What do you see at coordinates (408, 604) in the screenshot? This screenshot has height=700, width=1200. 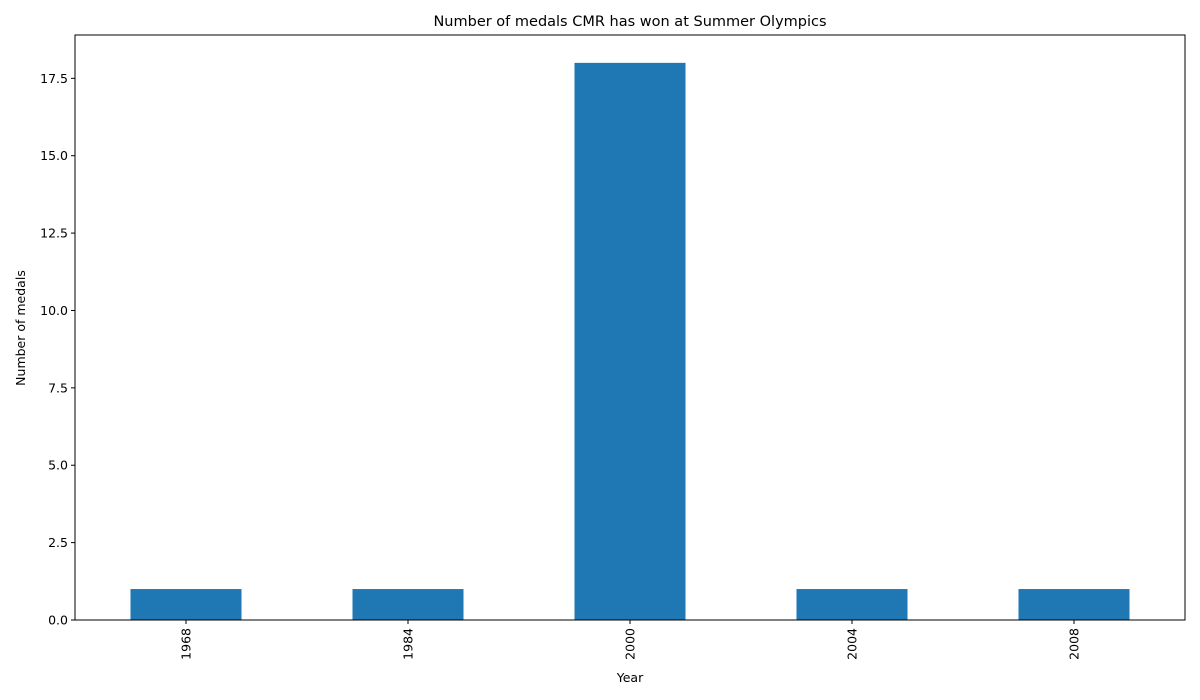 I see `bar-1984` at bounding box center [408, 604].